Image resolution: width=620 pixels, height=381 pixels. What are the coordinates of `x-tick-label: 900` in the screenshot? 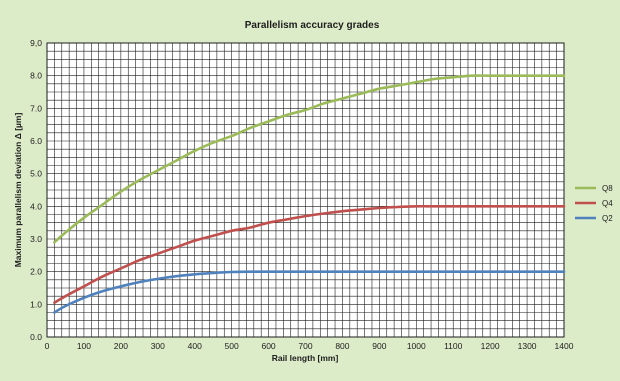 It's located at (379, 346).